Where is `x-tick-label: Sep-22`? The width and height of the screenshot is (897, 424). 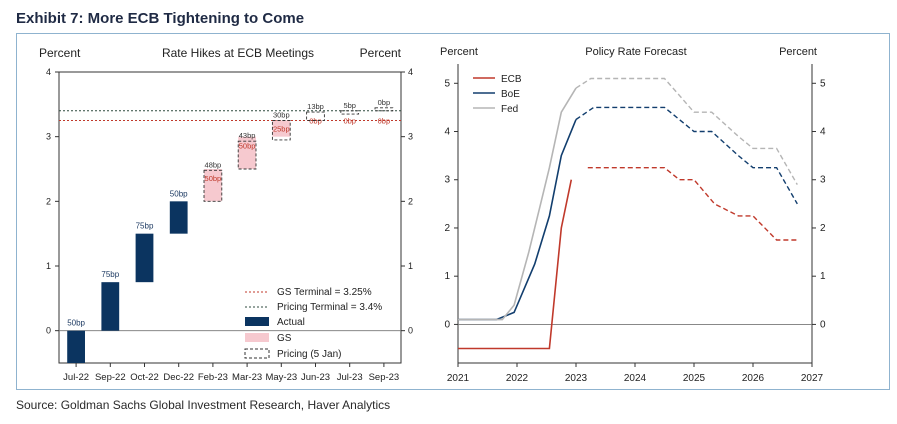 x-tick-label: Sep-22 is located at coordinates (110, 377).